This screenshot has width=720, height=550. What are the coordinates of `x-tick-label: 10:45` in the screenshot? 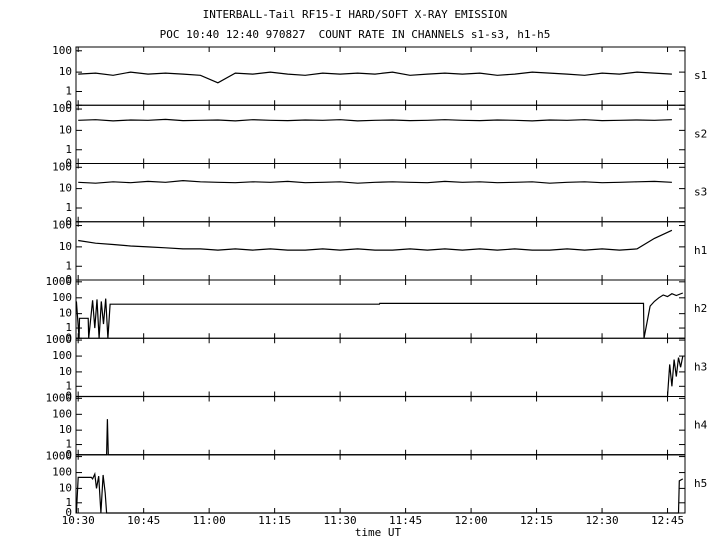 It's located at (143, 520).